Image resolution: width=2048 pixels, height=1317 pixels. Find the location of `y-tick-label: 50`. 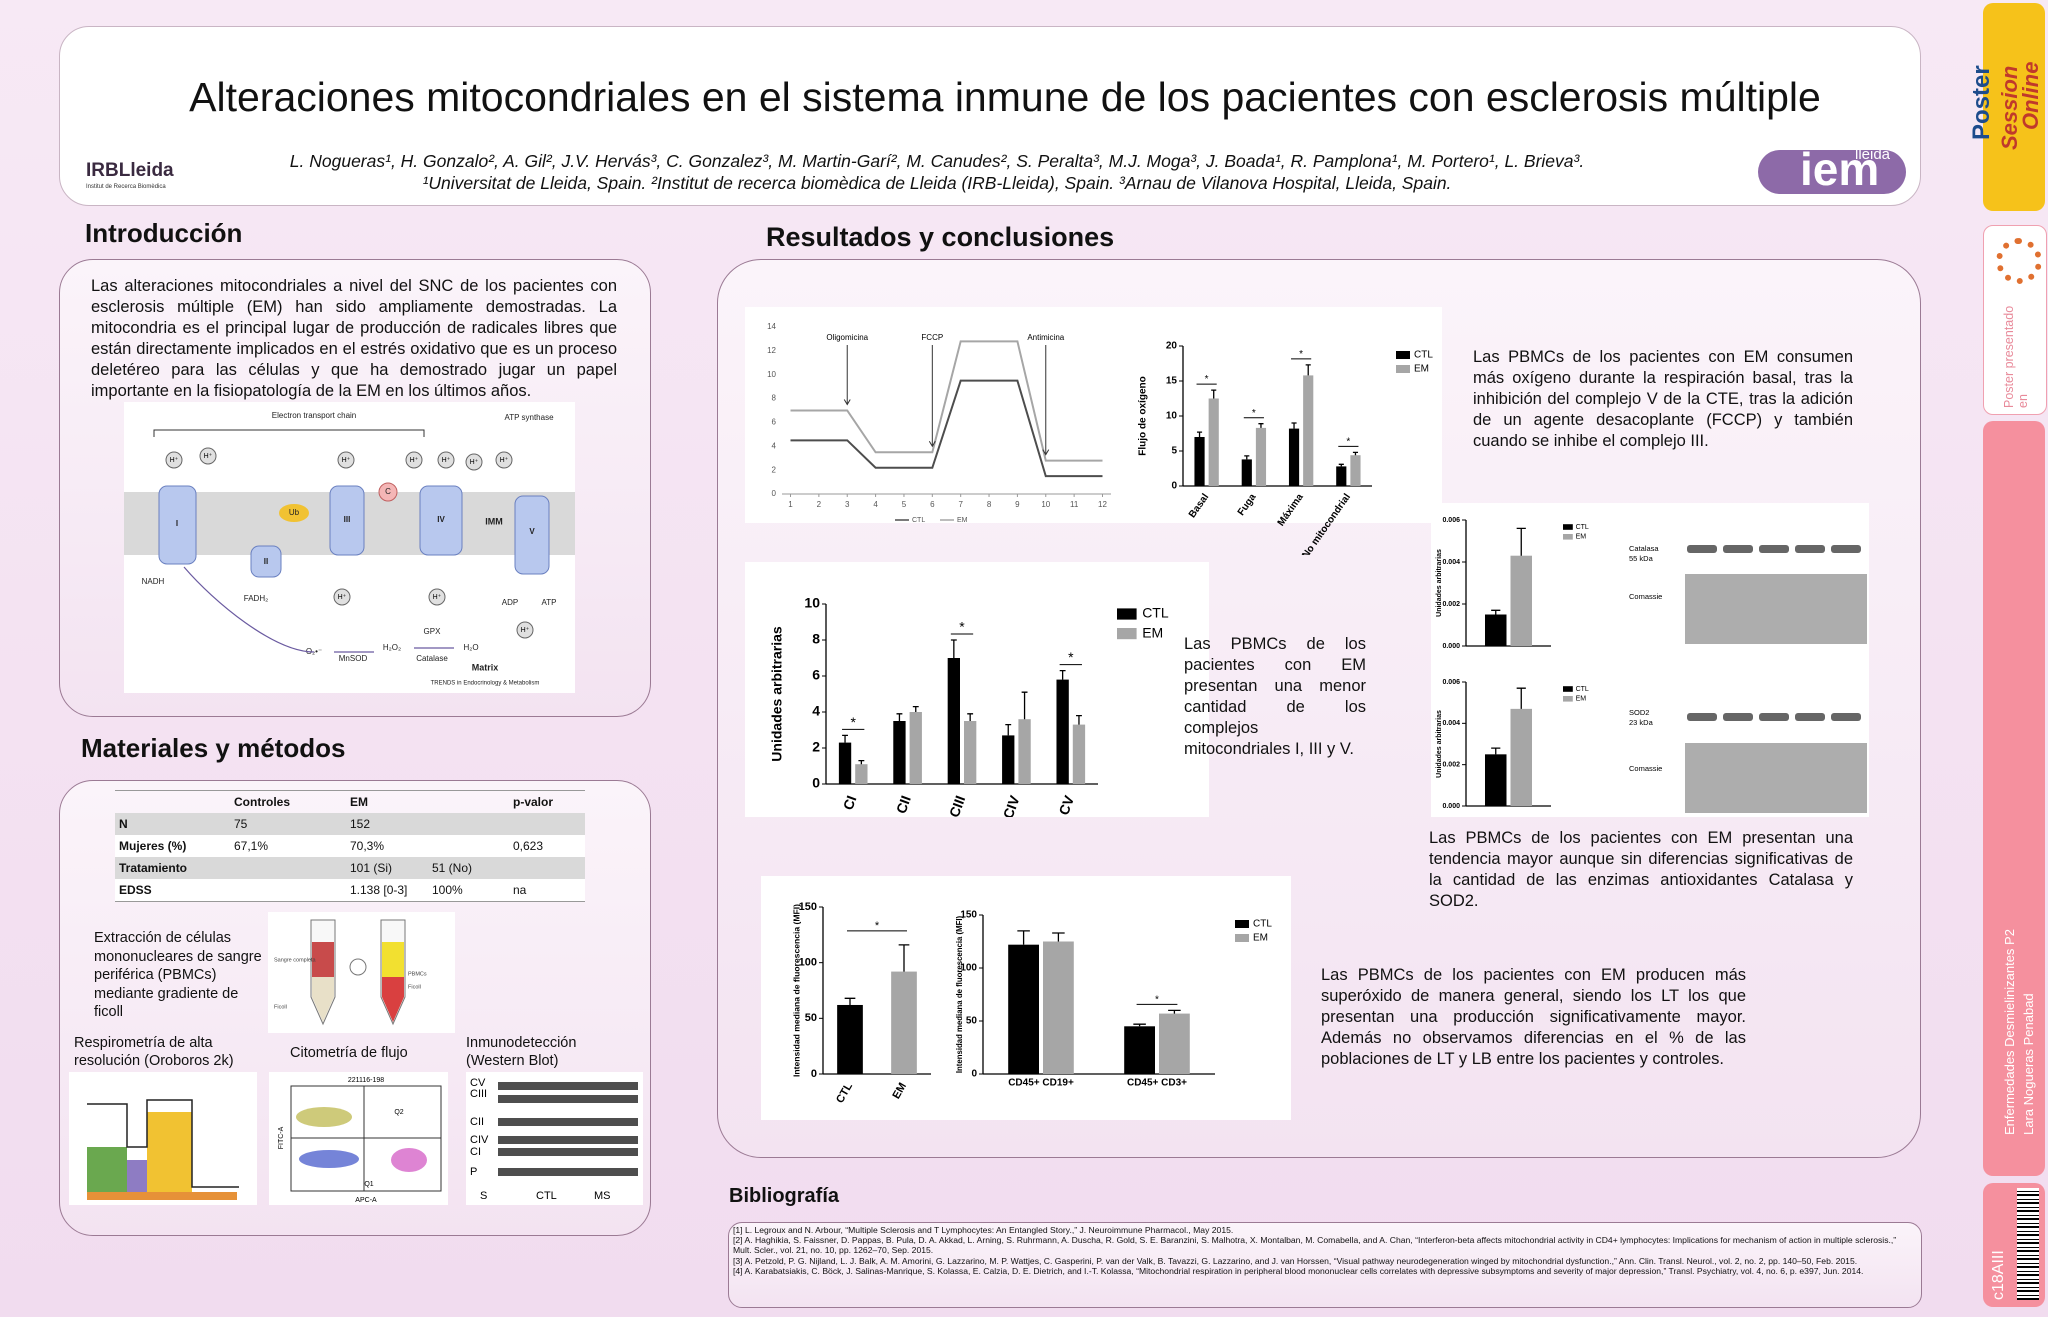

y-tick-label: 50 is located at coordinates (811, 1018).